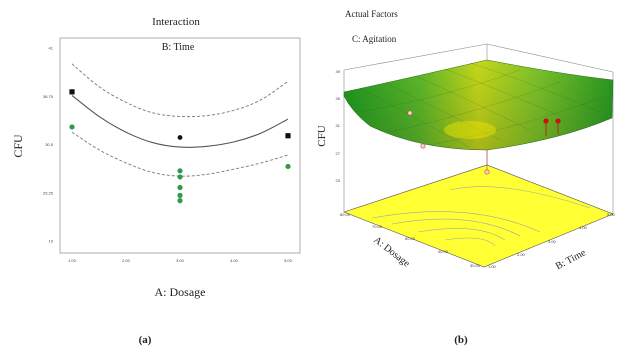 The image size is (627, 348). What do you see at coordinates (461, 340) in the screenshot?
I see `panel-b-caption: (b)` at bounding box center [461, 340].